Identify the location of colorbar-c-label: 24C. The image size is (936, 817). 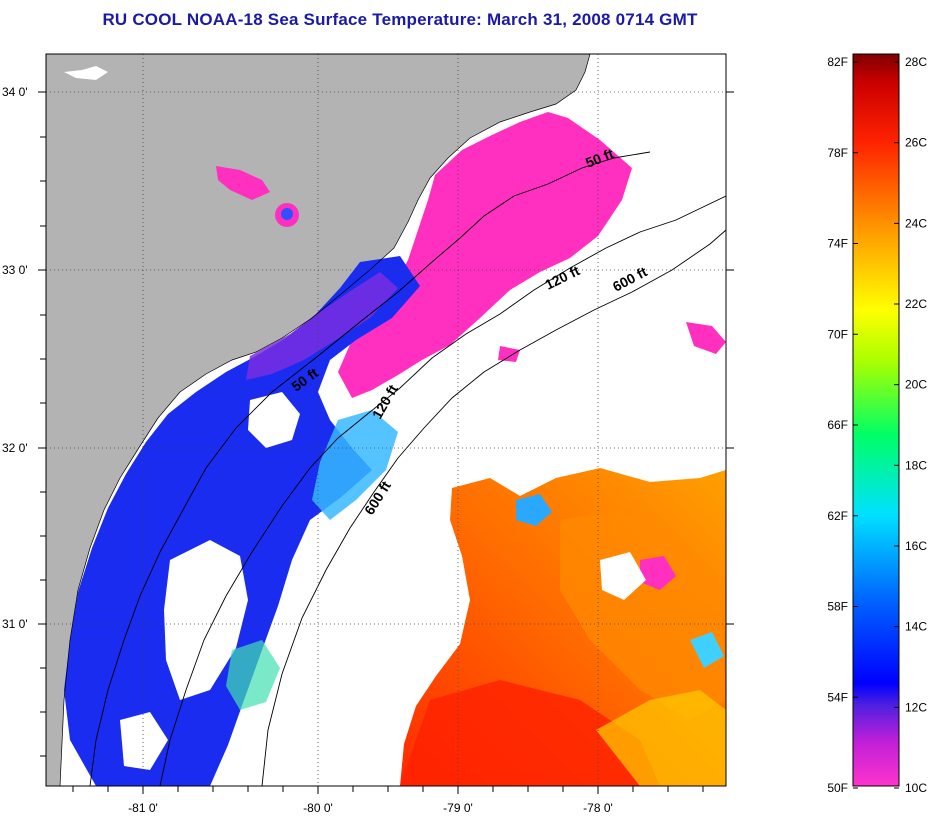
(916, 223).